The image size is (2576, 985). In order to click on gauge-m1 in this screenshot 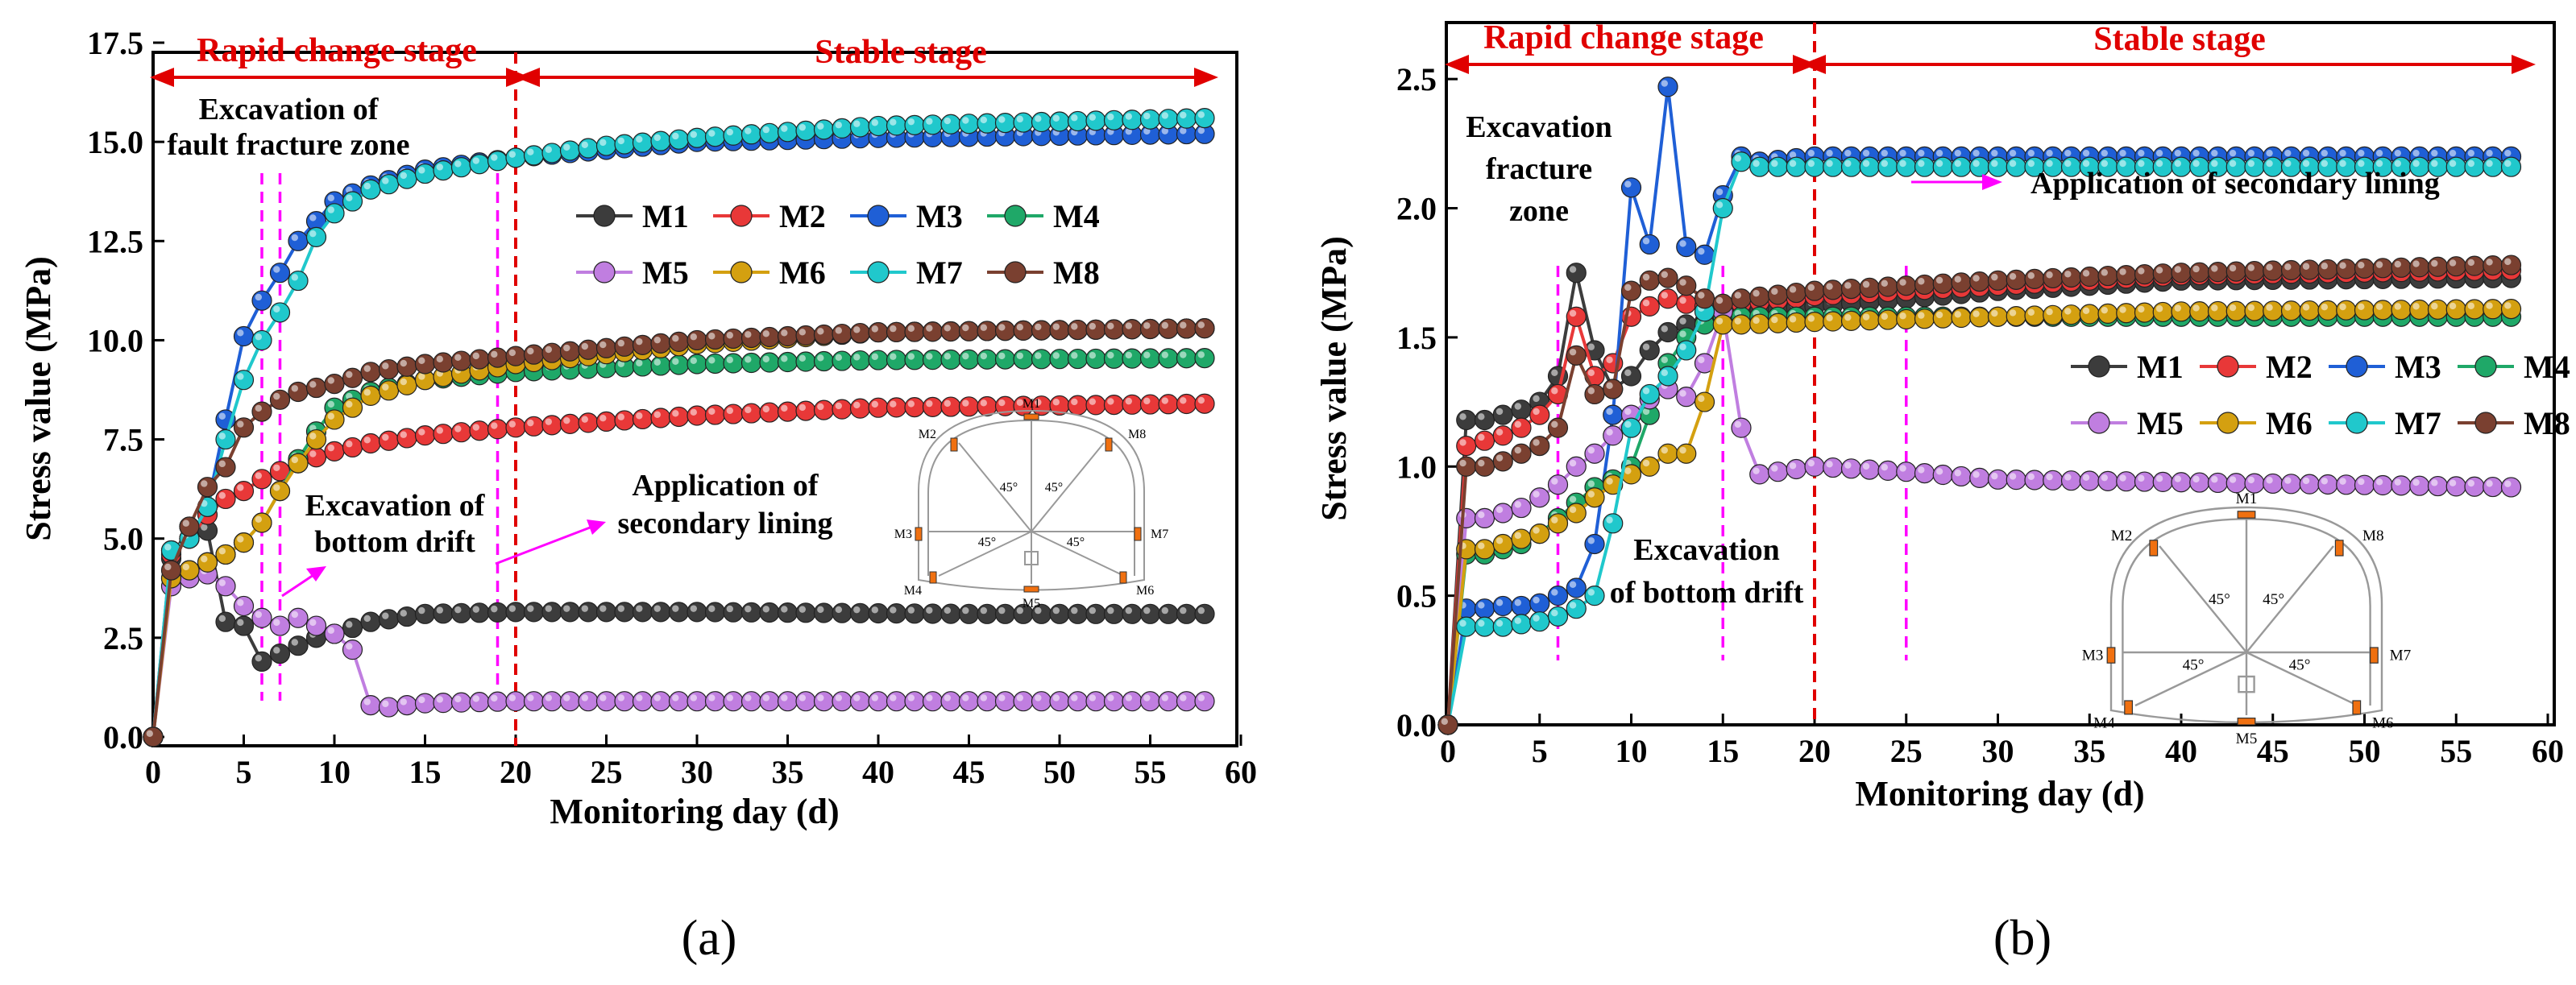, I will do `click(1031, 416)`.